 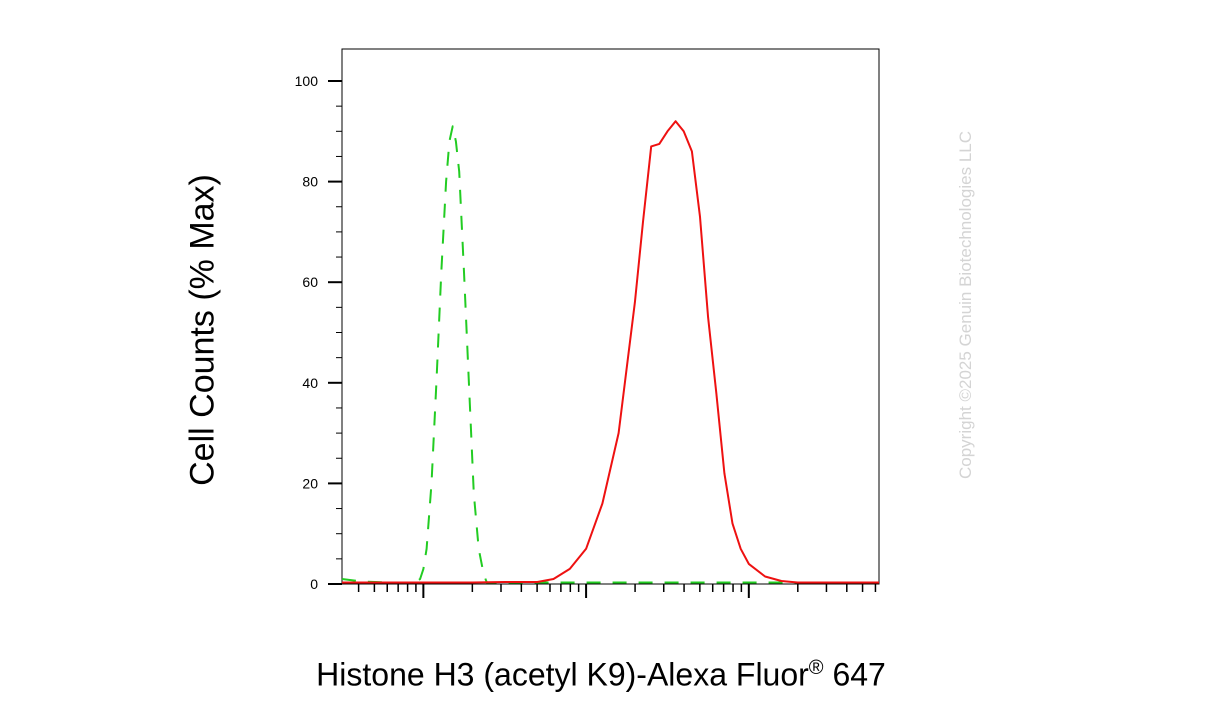 What do you see at coordinates (816, 667) in the screenshot?
I see `registered-symbol: ®` at bounding box center [816, 667].